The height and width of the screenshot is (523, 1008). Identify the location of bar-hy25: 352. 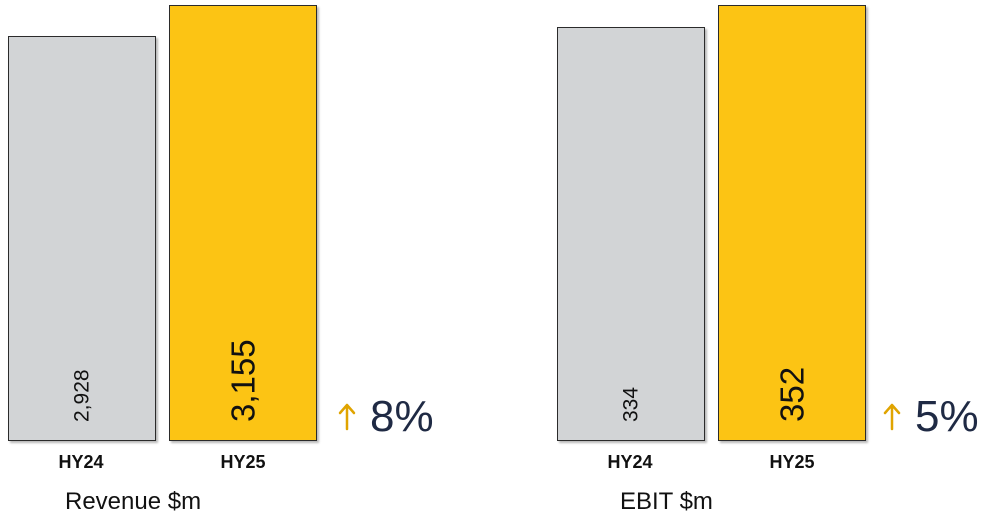
(792, 223).